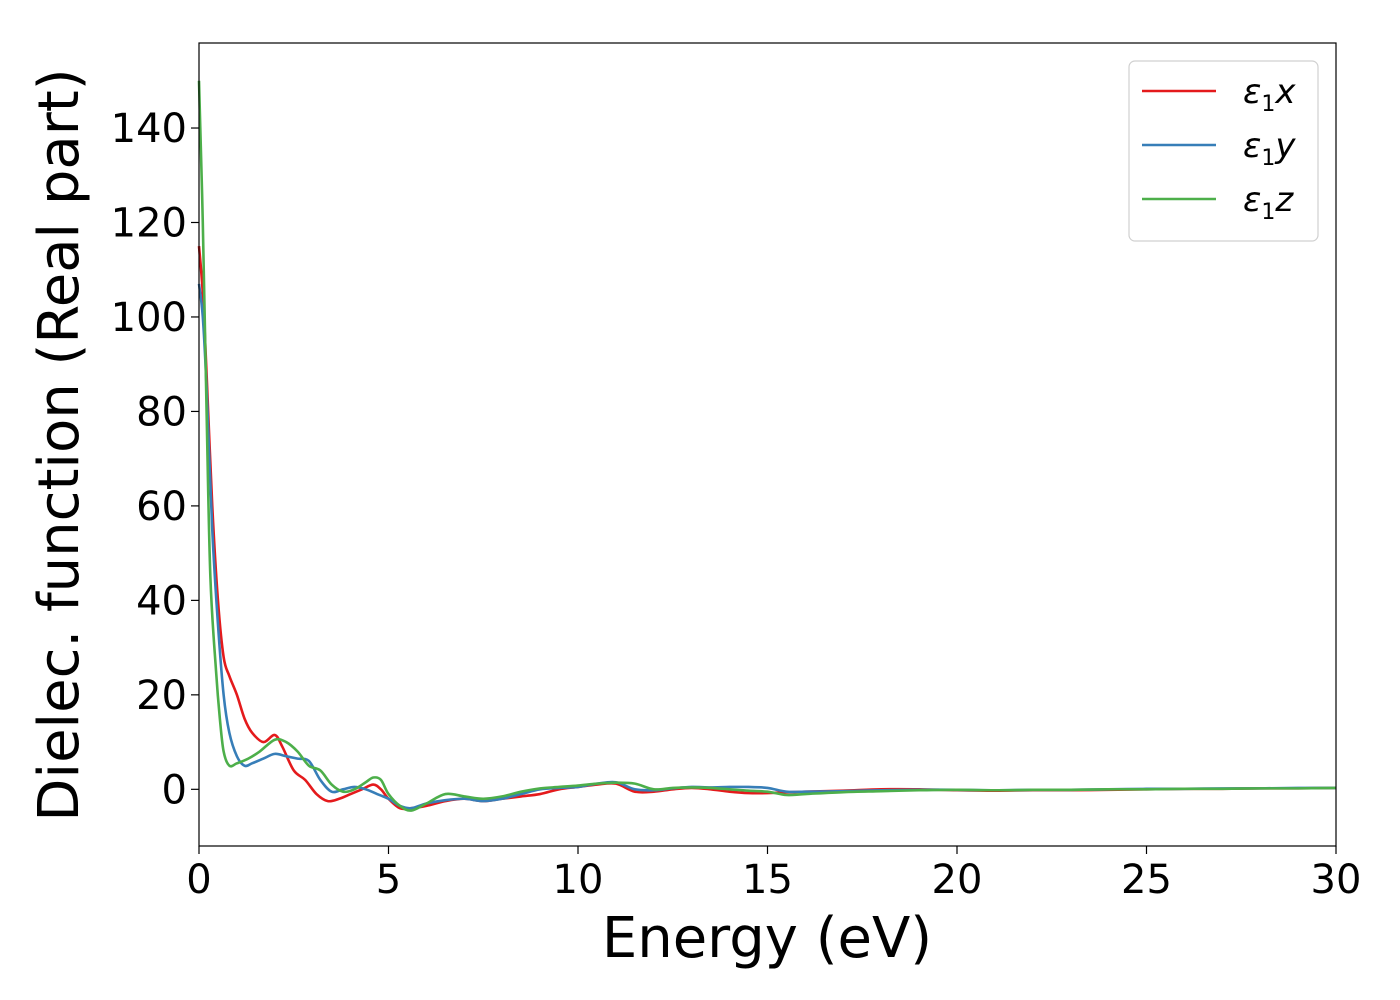  I want to click on legend-label-z: ε1z, so click(1268, 202).